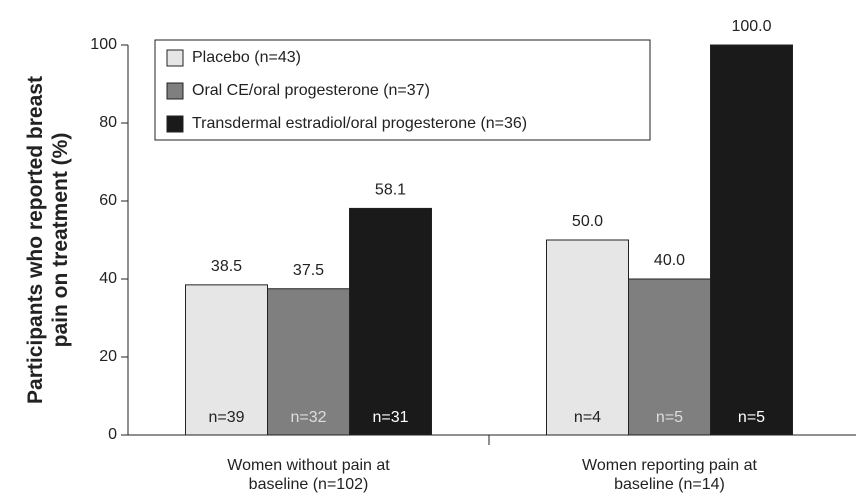 This screenshot has height=499, width=856. I want to click on legend-label: Oral CE/oral progesterone (n=37), so click(311, 90).